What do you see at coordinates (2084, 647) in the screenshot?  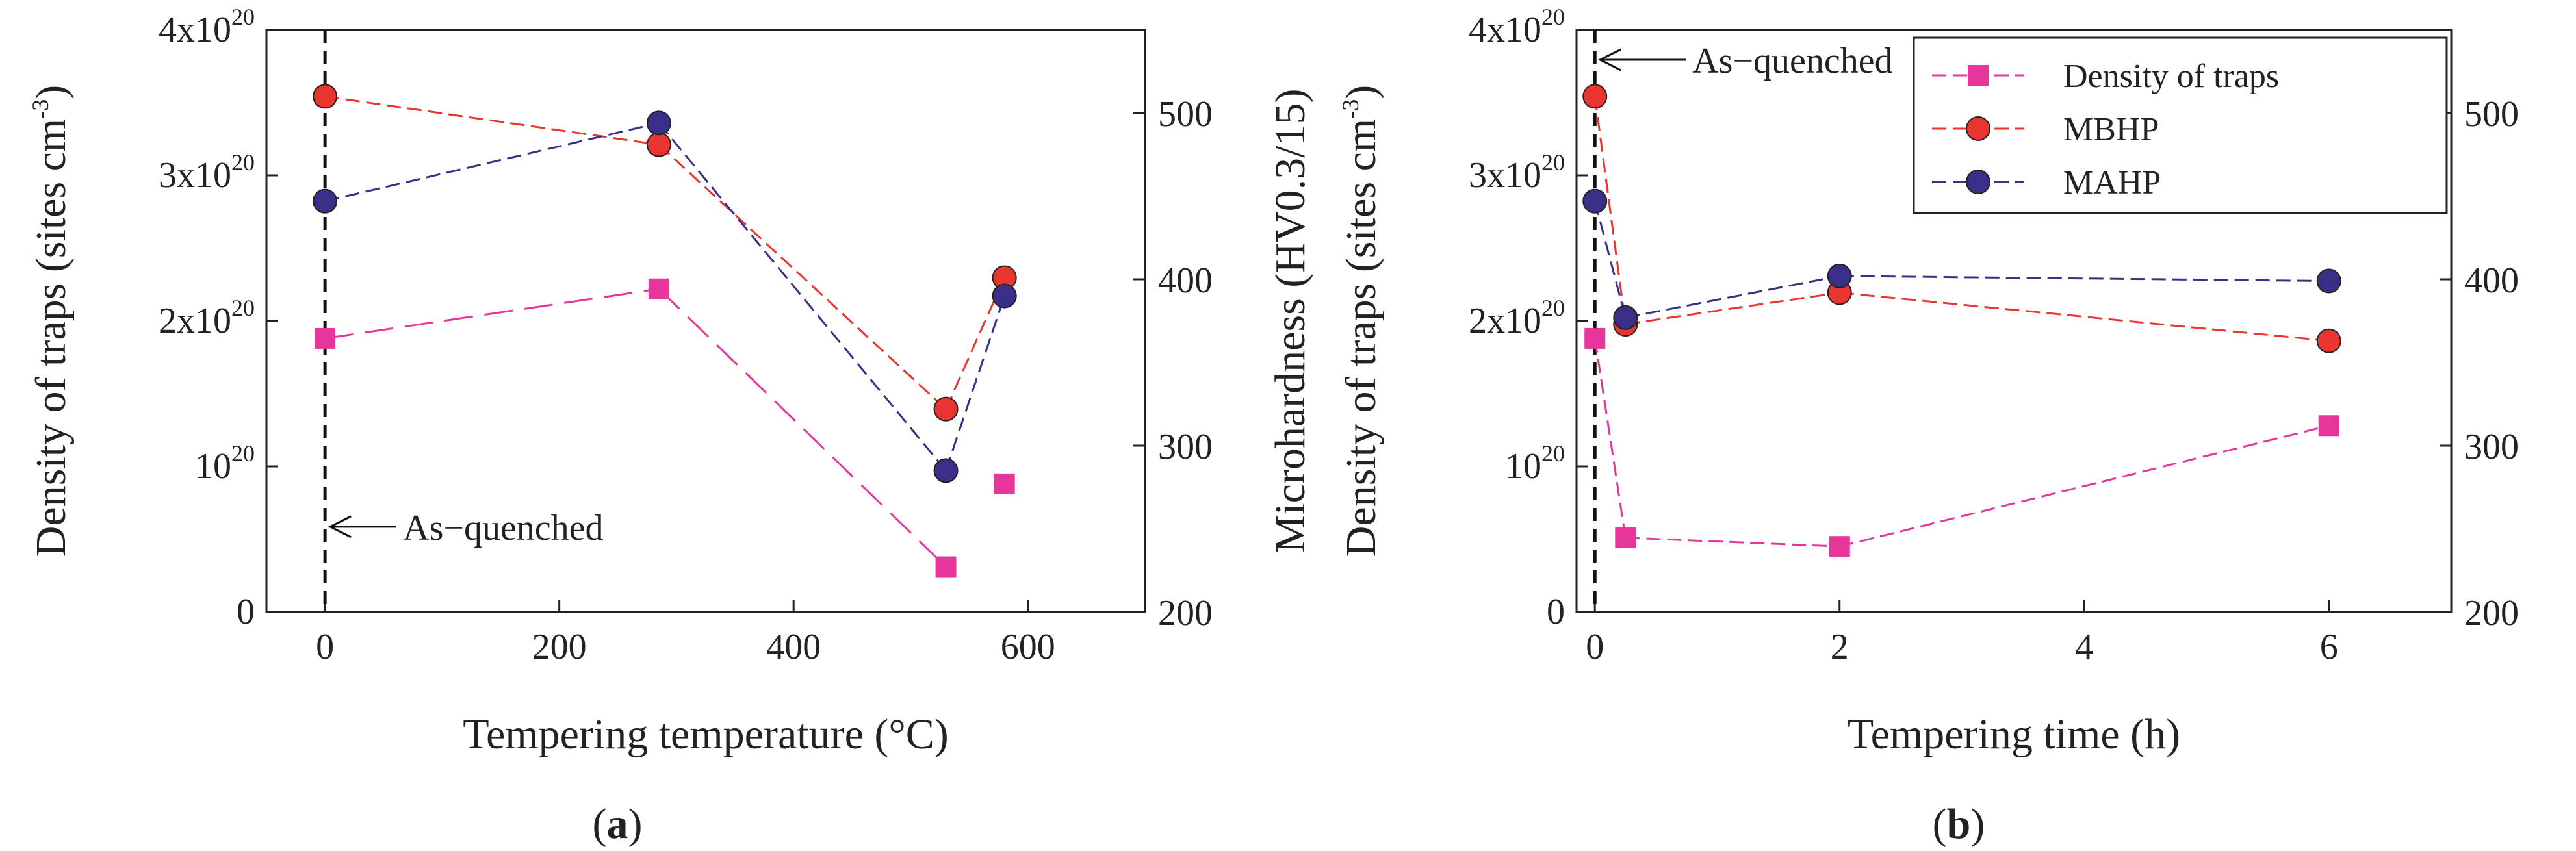 I see `x-tick-label: 4` at bounding box center [2084, 647].